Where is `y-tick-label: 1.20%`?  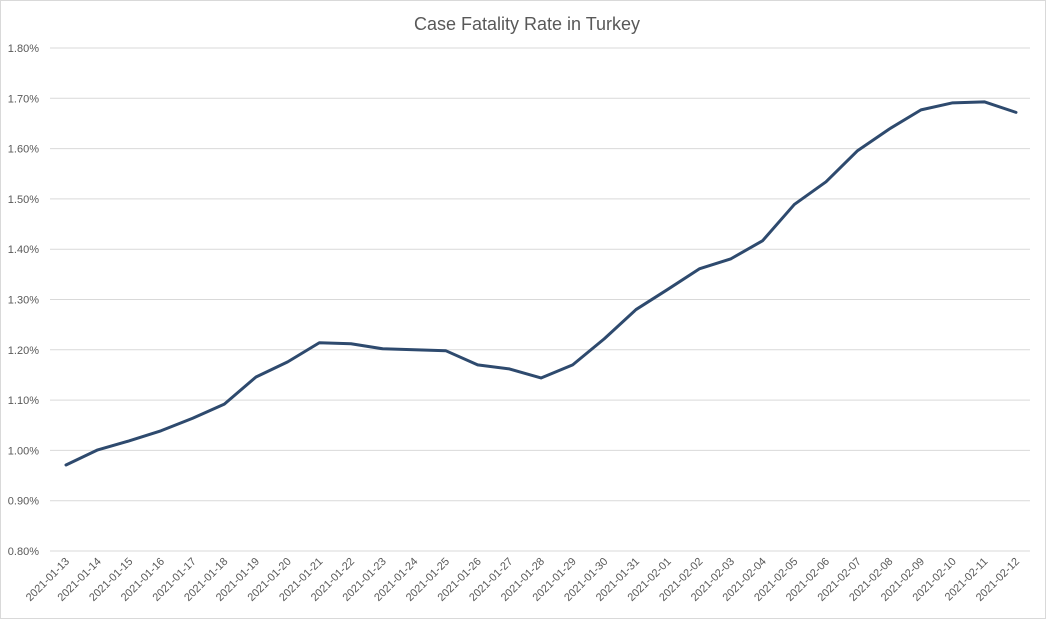
y-tick-label: 1.20% is located at coordinates (23, 351).